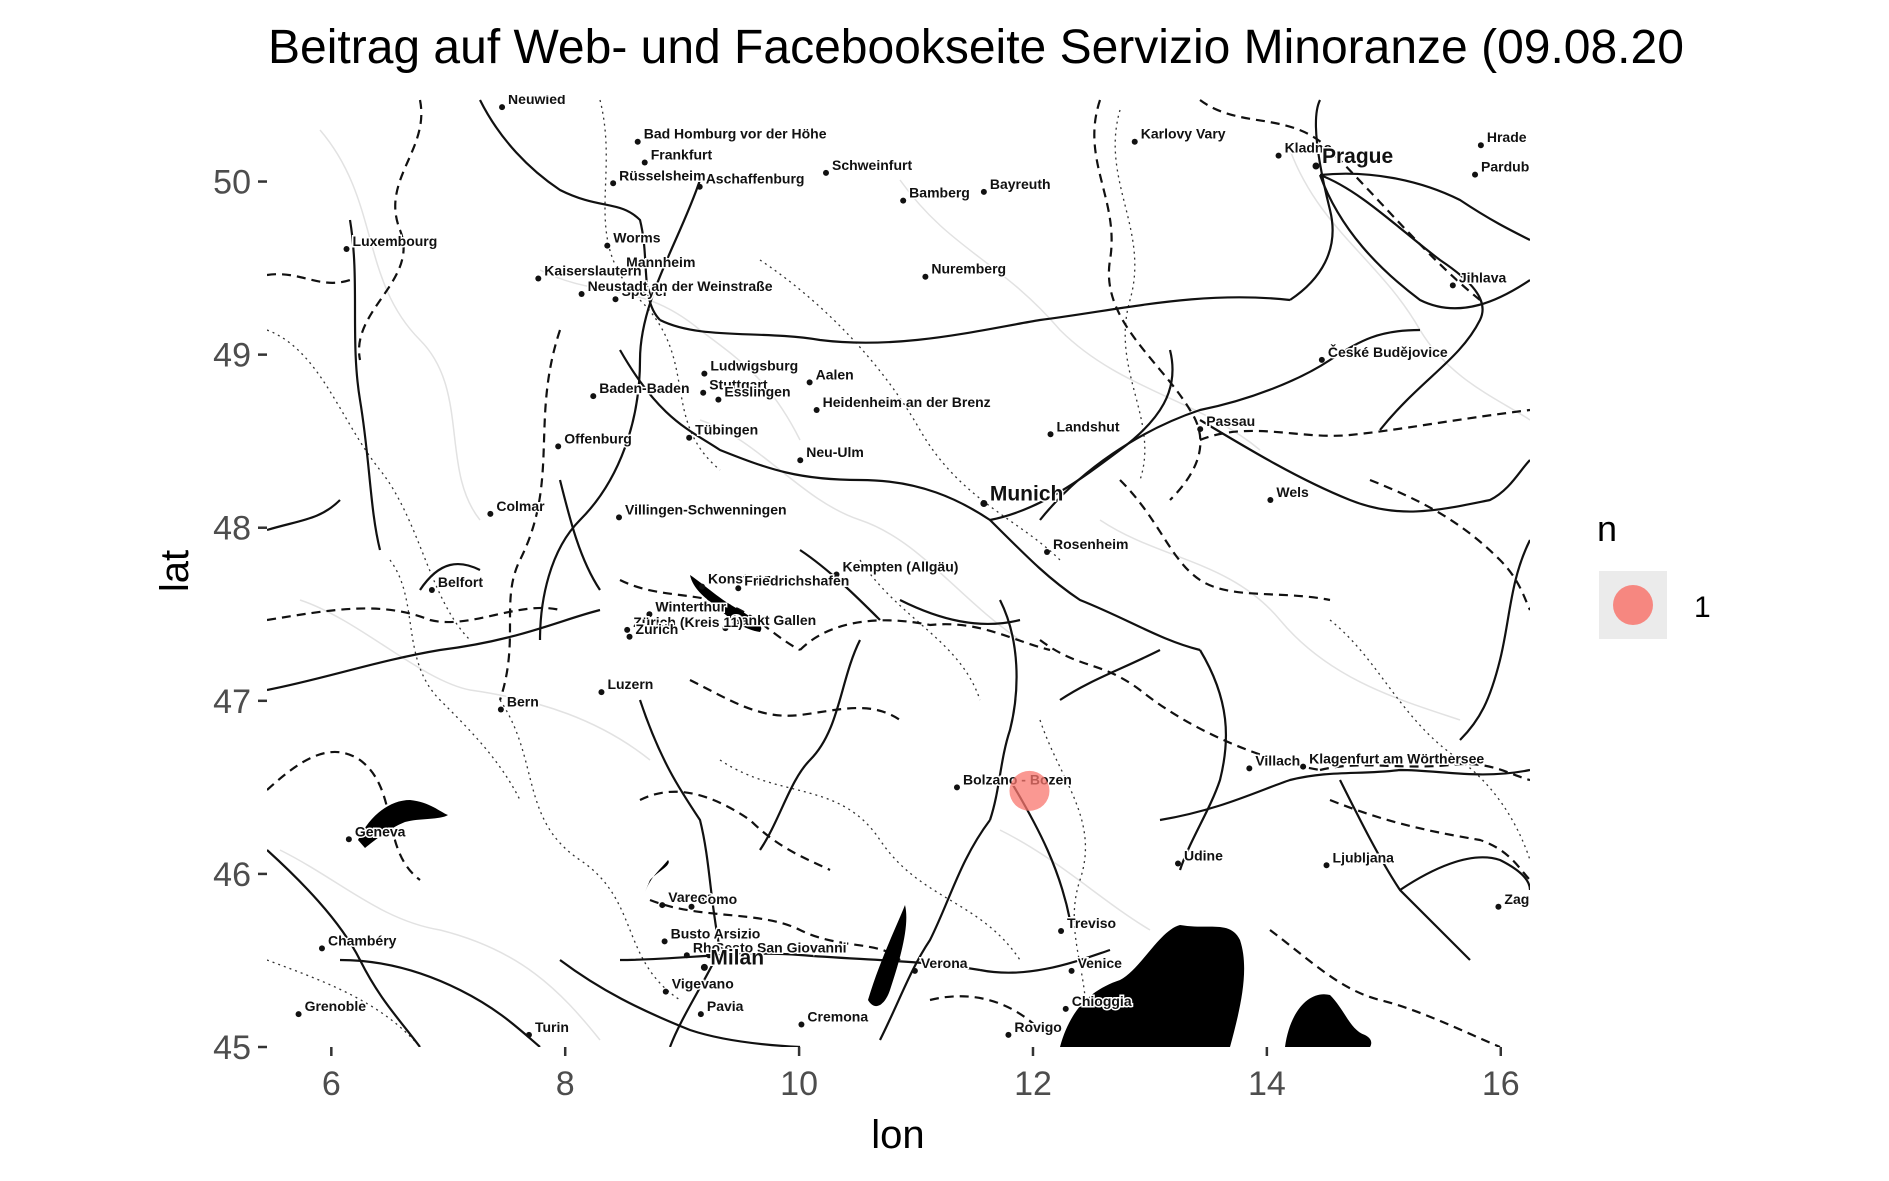  Describe the element at coordinates (232, 702) in the screenshot. I see `y-tick-label: 47` at that location.